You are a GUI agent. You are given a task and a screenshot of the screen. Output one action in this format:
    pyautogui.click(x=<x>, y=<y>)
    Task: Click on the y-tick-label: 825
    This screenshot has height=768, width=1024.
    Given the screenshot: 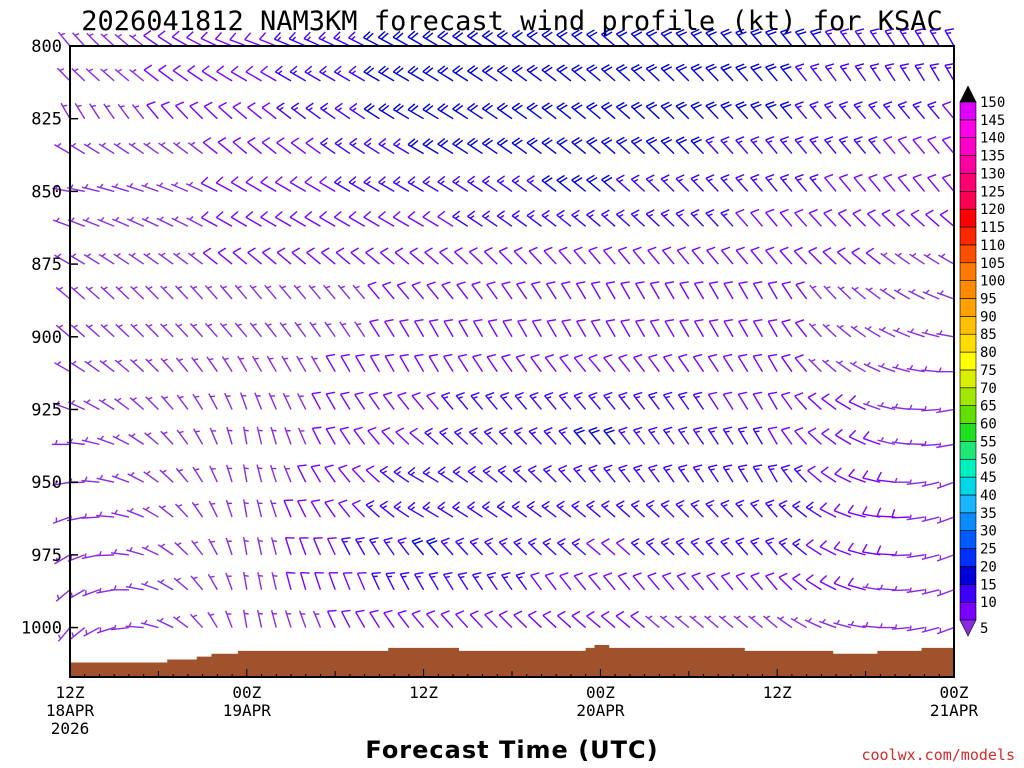 What is the action you would take?
    pyautogui.click(x=46, y=120)
    